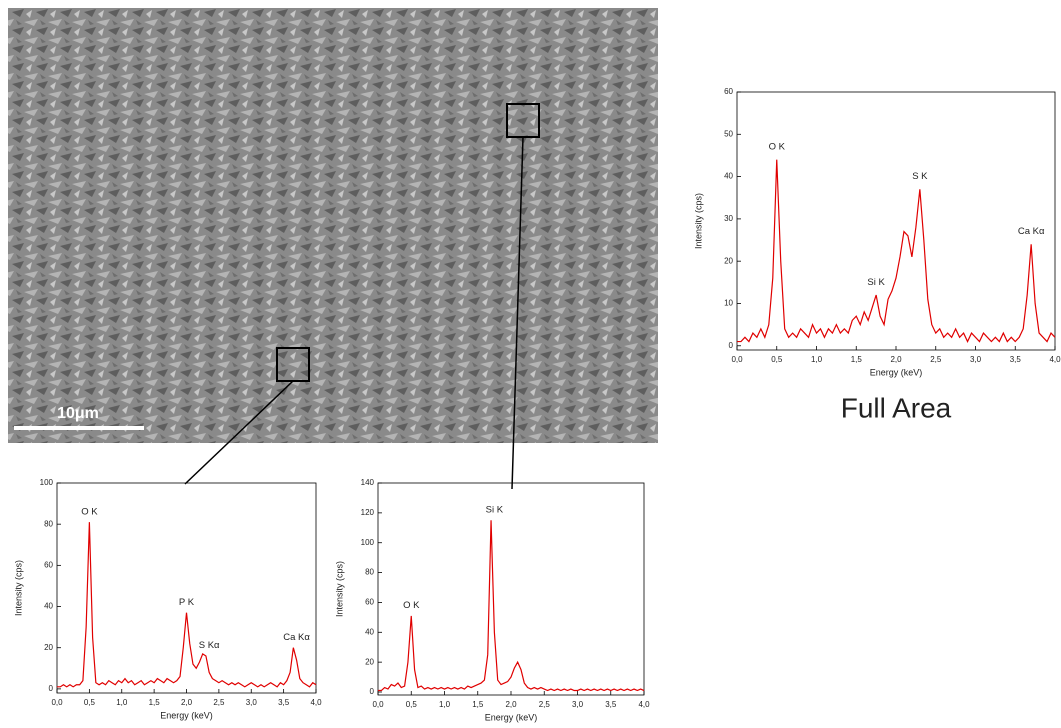 The height and width of the screenshot is (728, 1061). Describe the element at coordinates (920, 176) in the screenshot. I see `peak-label: S K` at that location.